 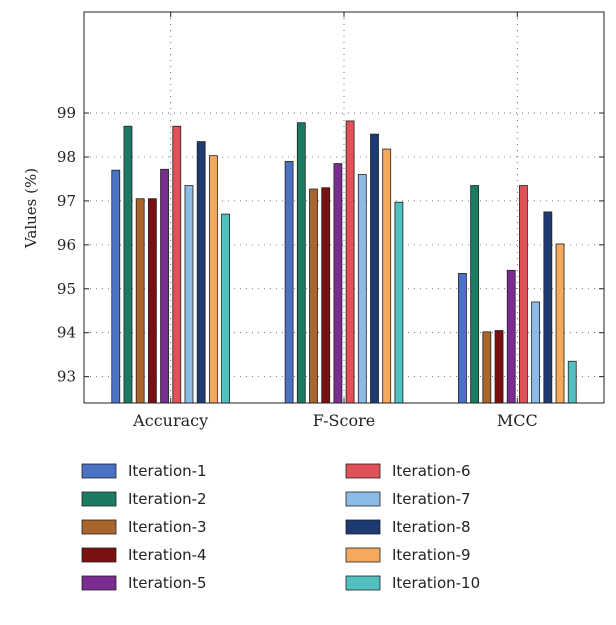 What do you see at coordinates (189, 294) in the screenshot?
I see `bar-iteration-7-accuracy` at bounding box center [189, 294].